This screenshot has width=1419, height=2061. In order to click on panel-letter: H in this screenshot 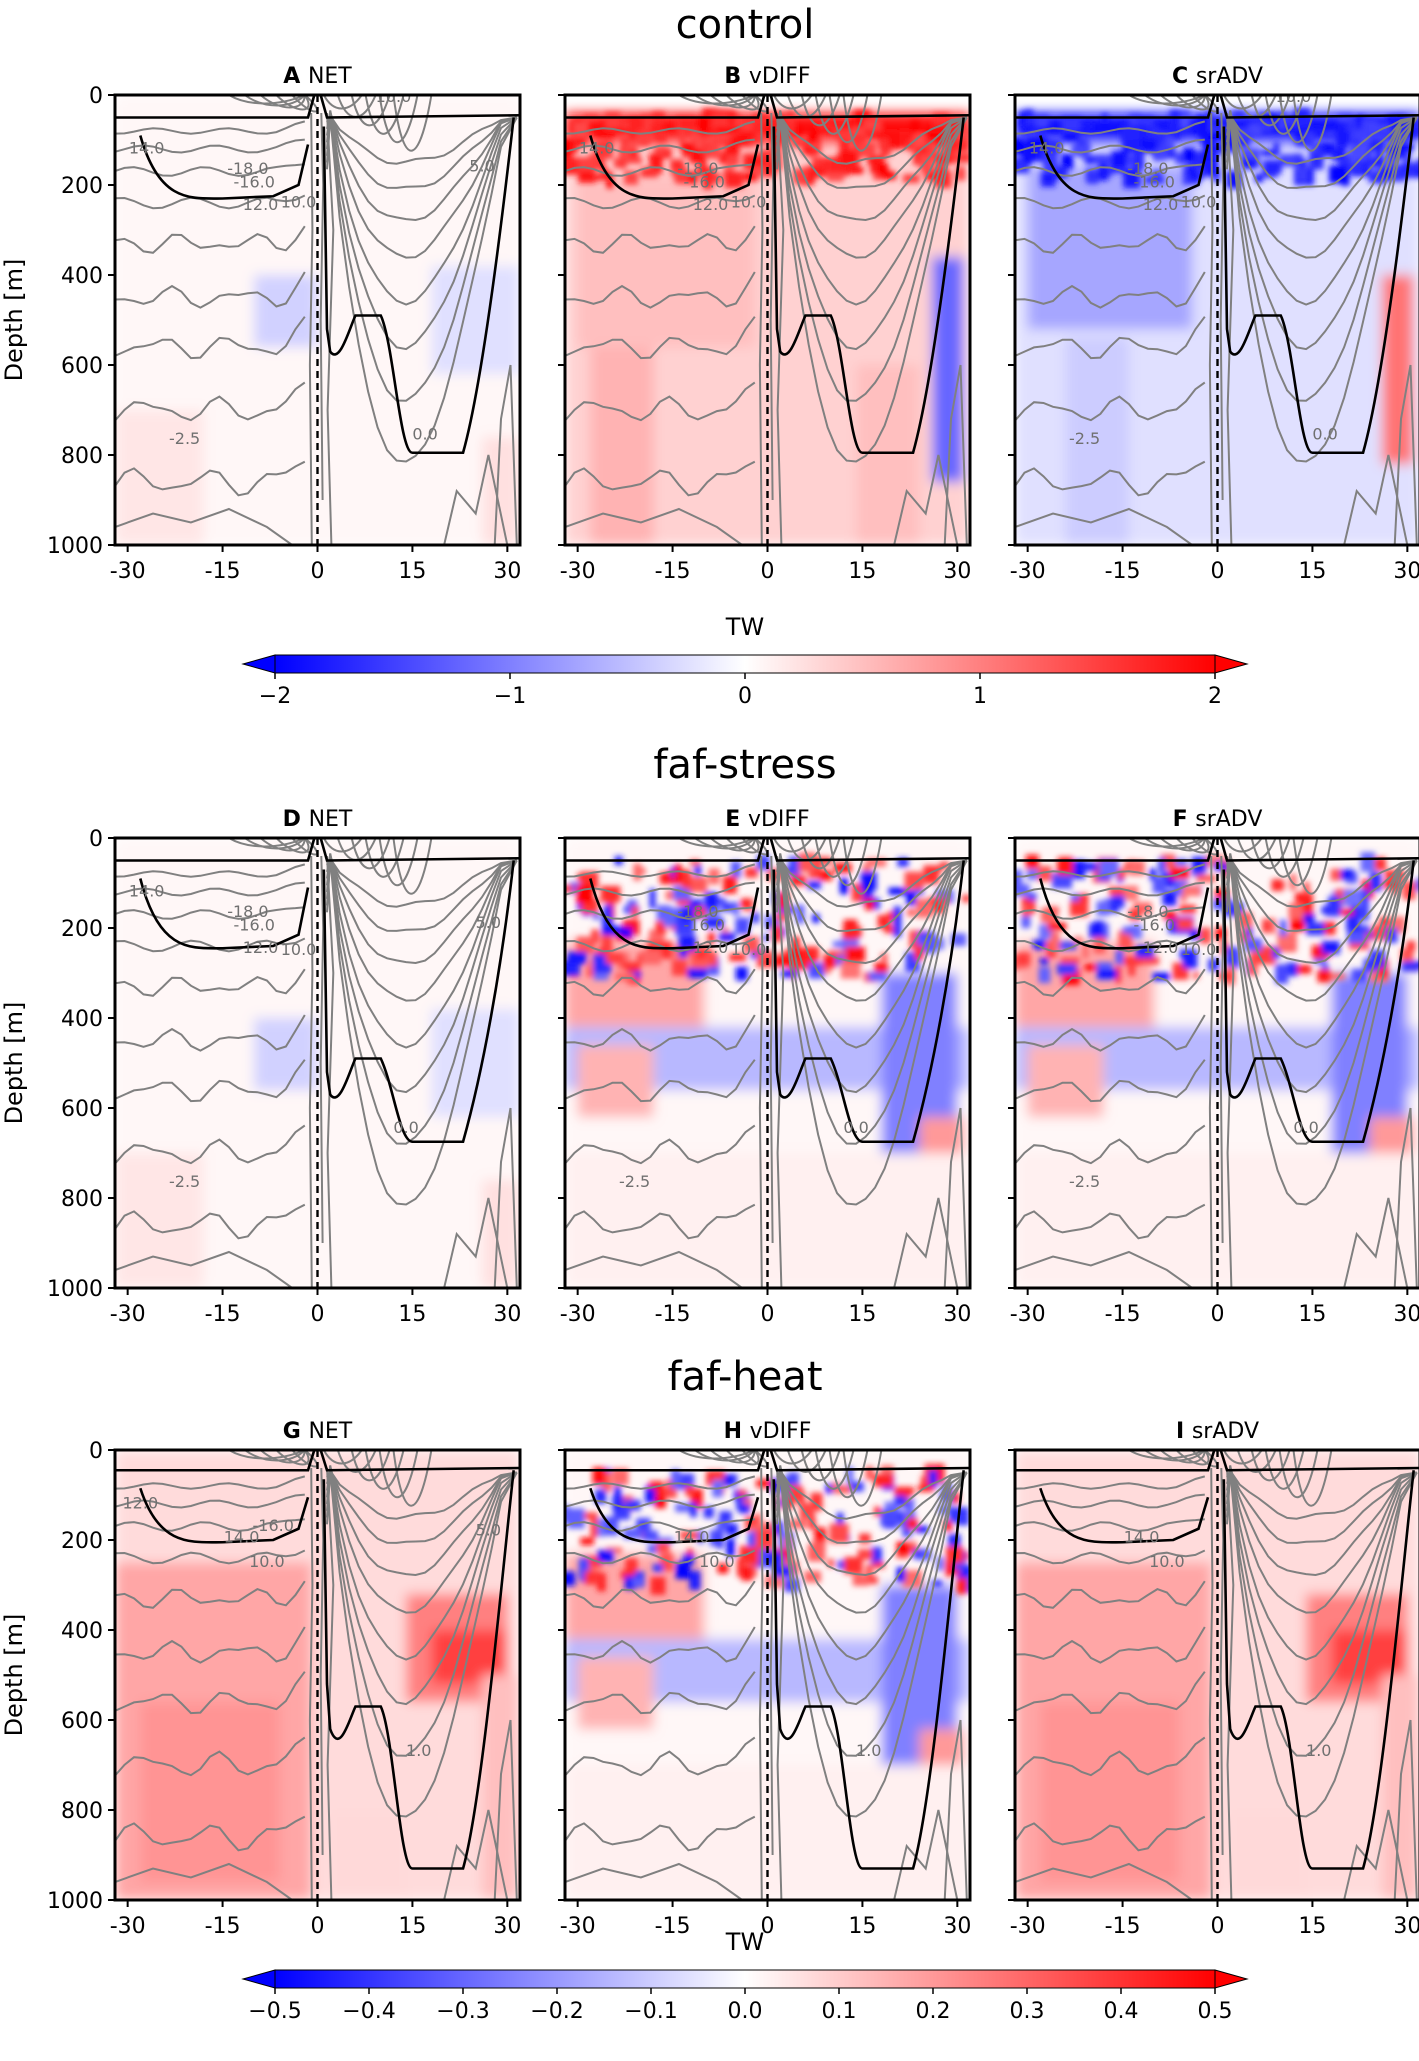, I will do `click(737, 1431)`.